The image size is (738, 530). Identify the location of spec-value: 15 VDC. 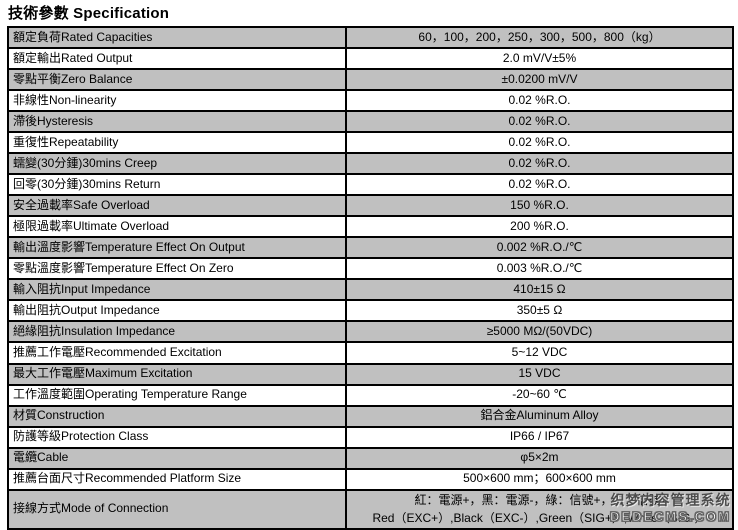
(539, 374).